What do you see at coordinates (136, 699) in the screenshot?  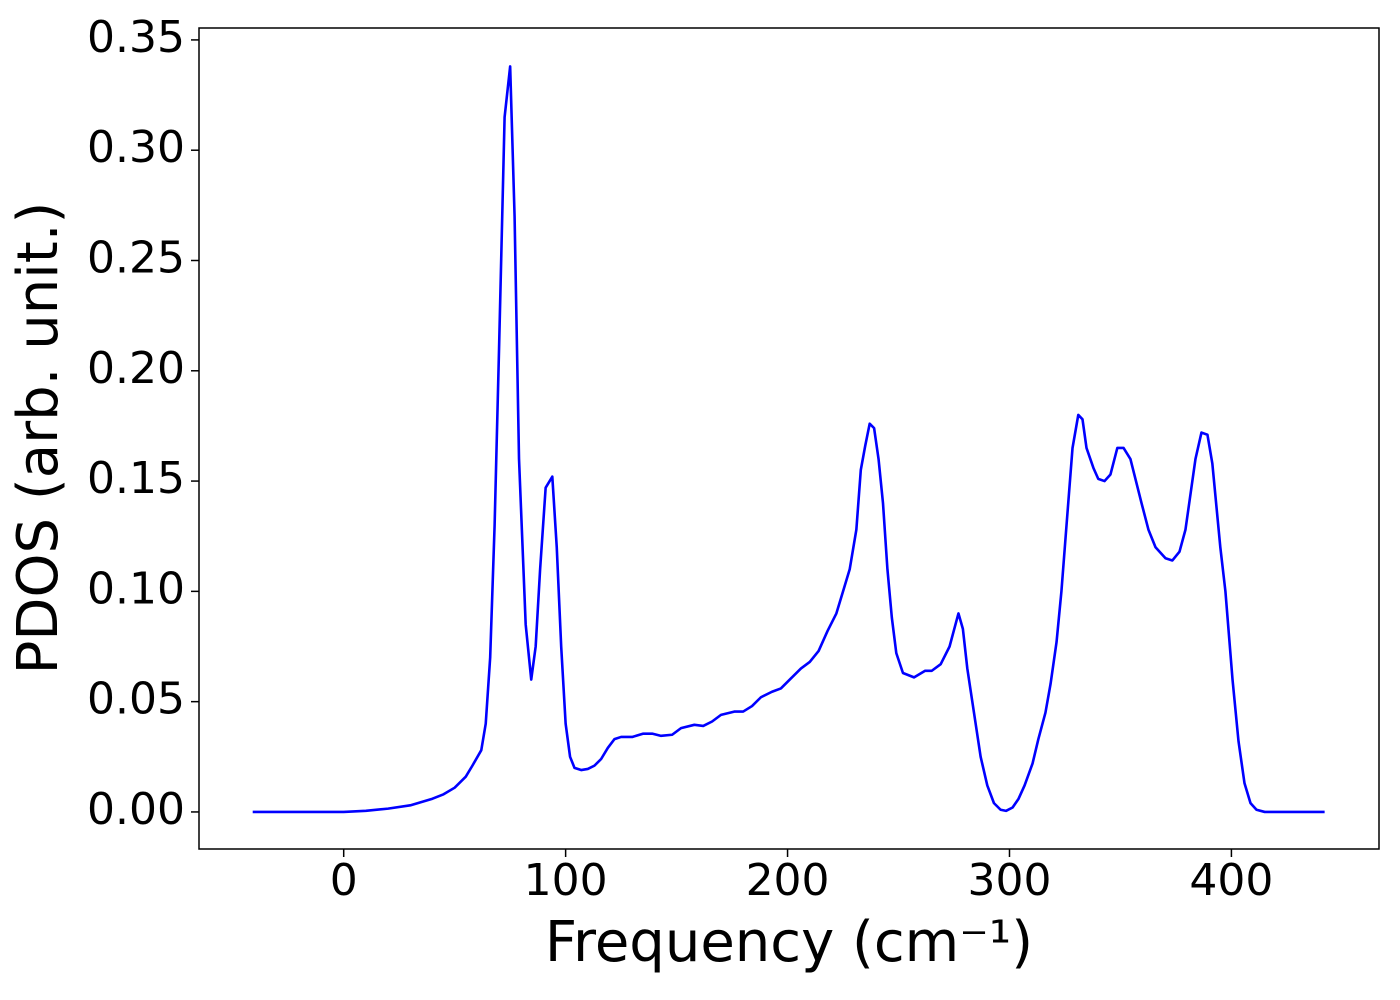 I see `y-tick-label: 0.05` at bounding box center [136, 699].